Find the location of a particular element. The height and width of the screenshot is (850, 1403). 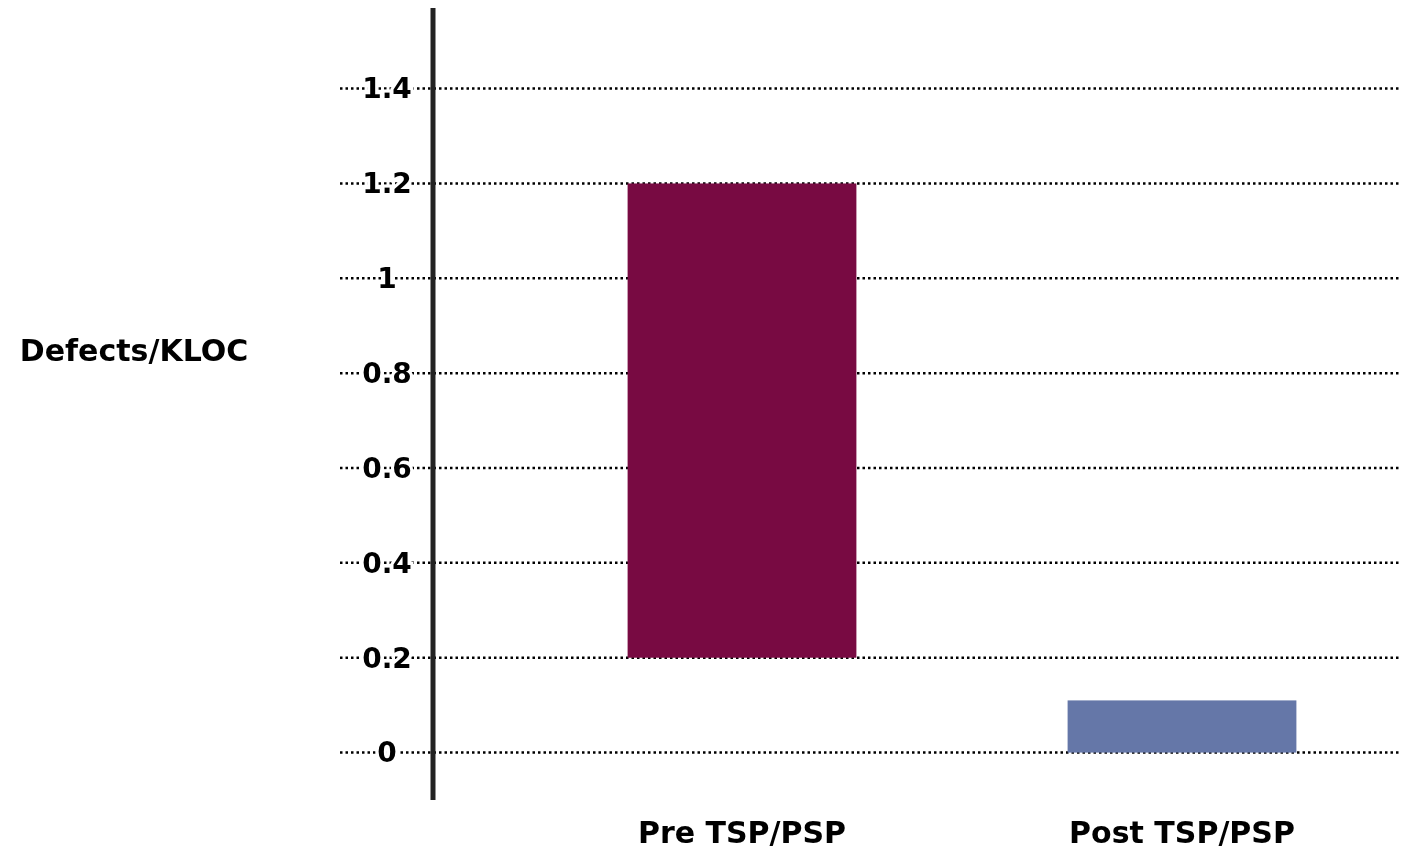

y-tick-label: 0.6 is located at coordinates (387, 468).